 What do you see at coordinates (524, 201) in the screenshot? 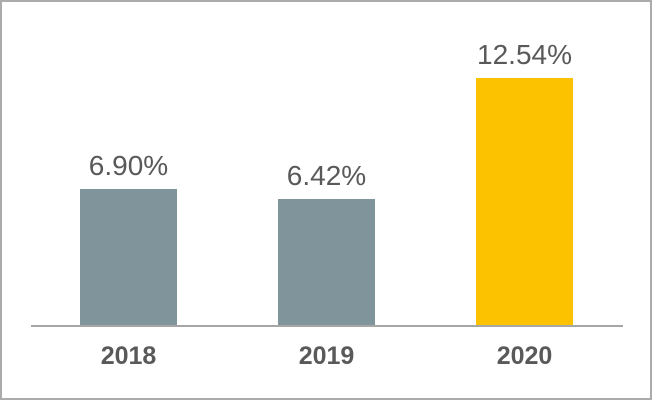
I see `bar-2020` at bounding box center [524, 201].